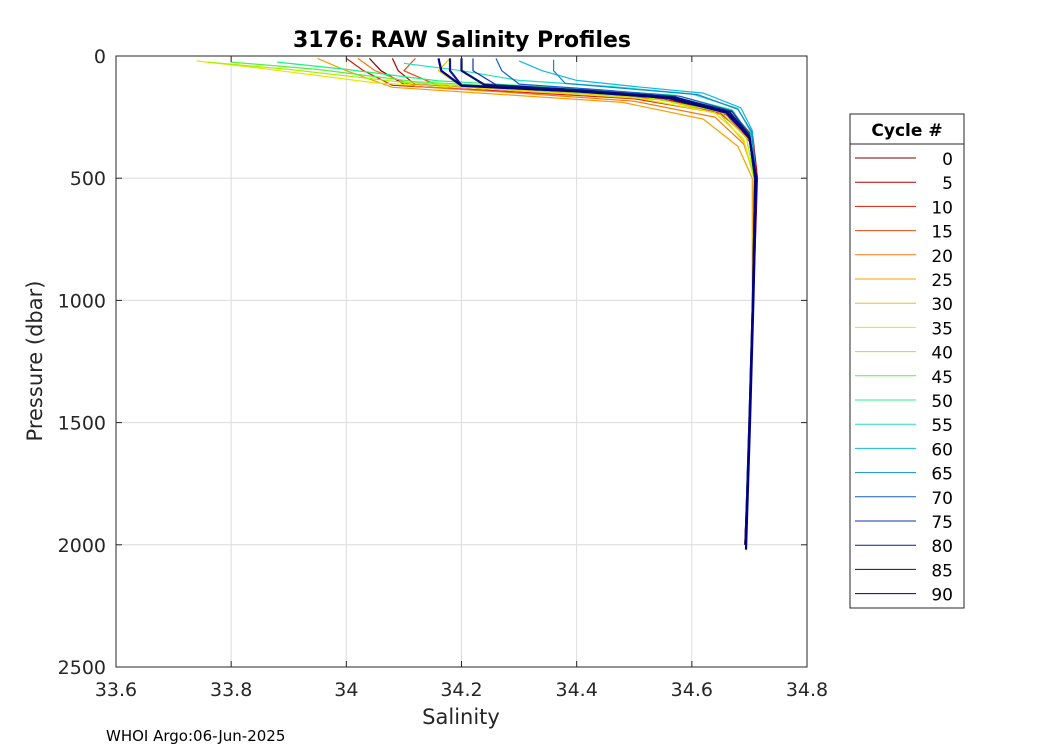 This screenshot has height=750, width=1050. I want to click on legend-label: 0, so click(947, 160).